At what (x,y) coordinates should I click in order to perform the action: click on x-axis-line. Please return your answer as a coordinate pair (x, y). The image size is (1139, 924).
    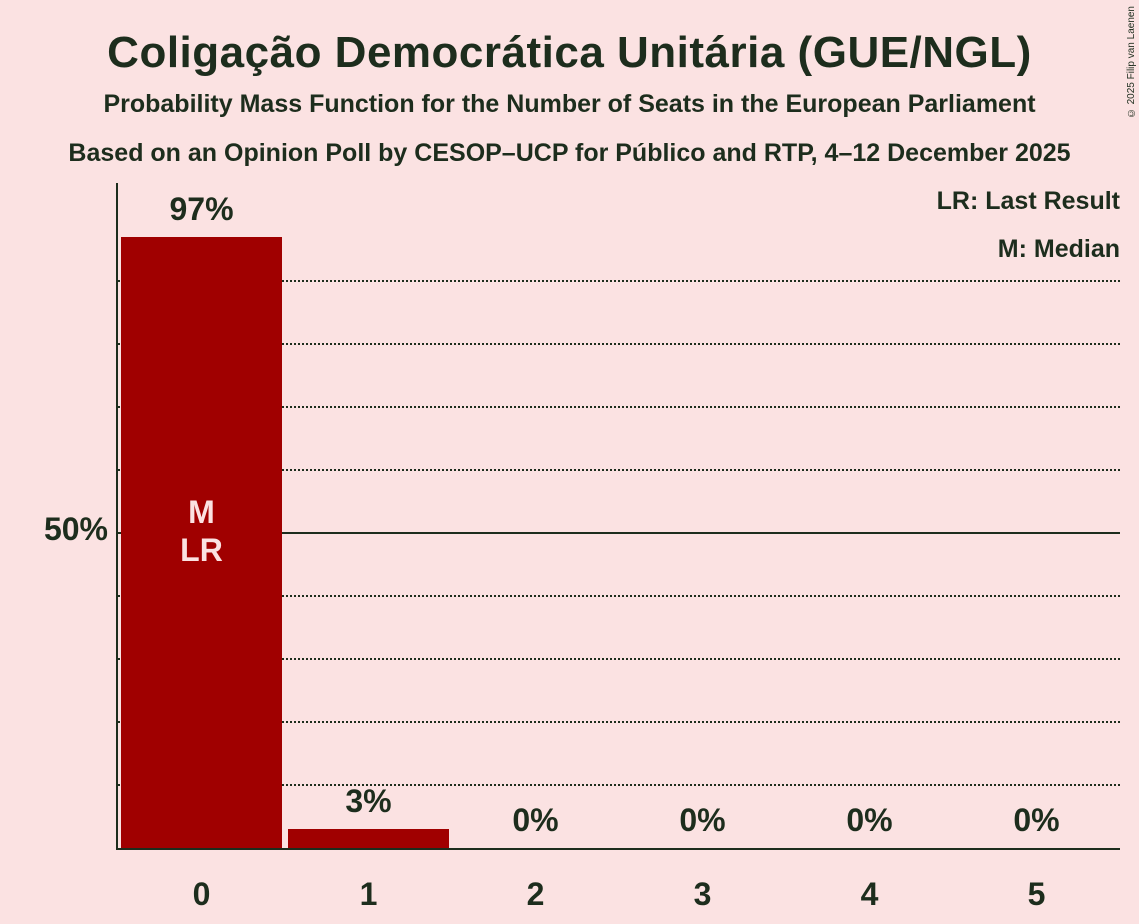
    Looking at the image, I should click on (618, 849).